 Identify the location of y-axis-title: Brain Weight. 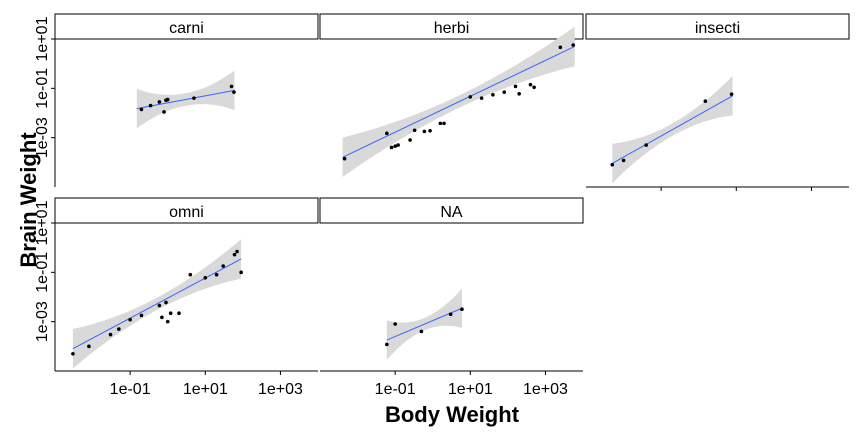
(28, 200).